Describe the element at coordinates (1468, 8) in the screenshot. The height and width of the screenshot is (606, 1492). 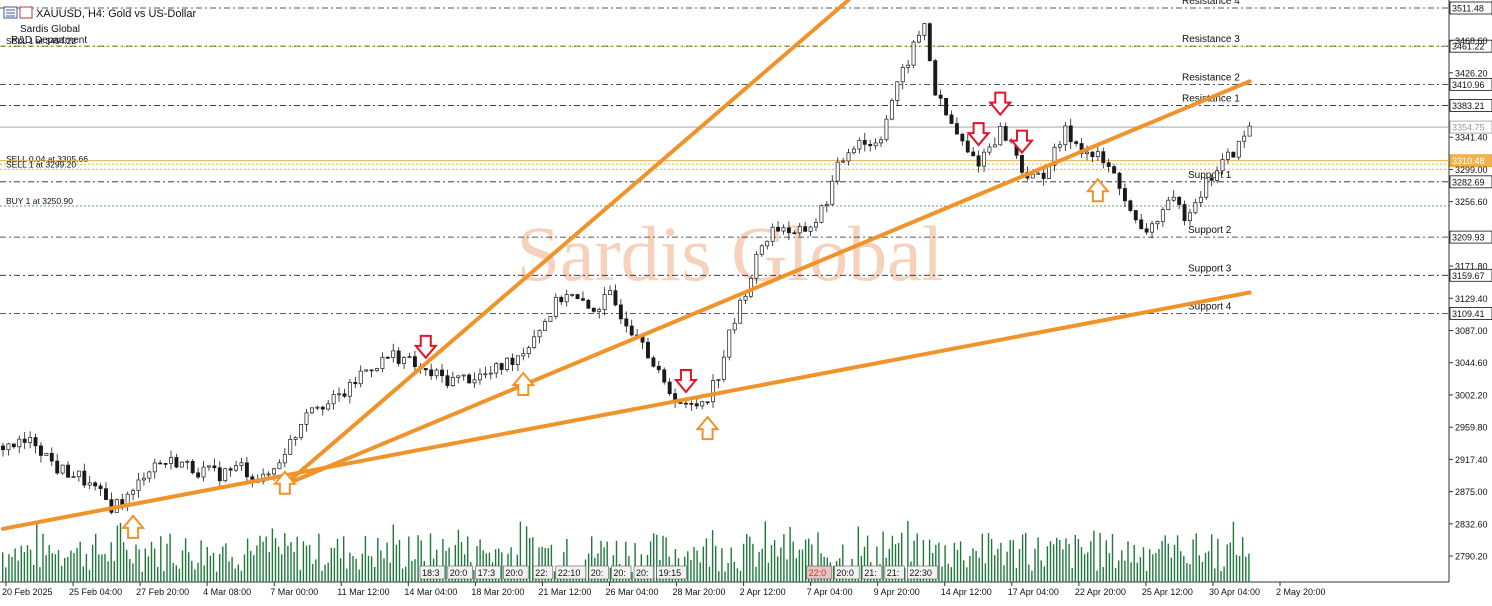
I see `svg-text: 3511.48` at that location.